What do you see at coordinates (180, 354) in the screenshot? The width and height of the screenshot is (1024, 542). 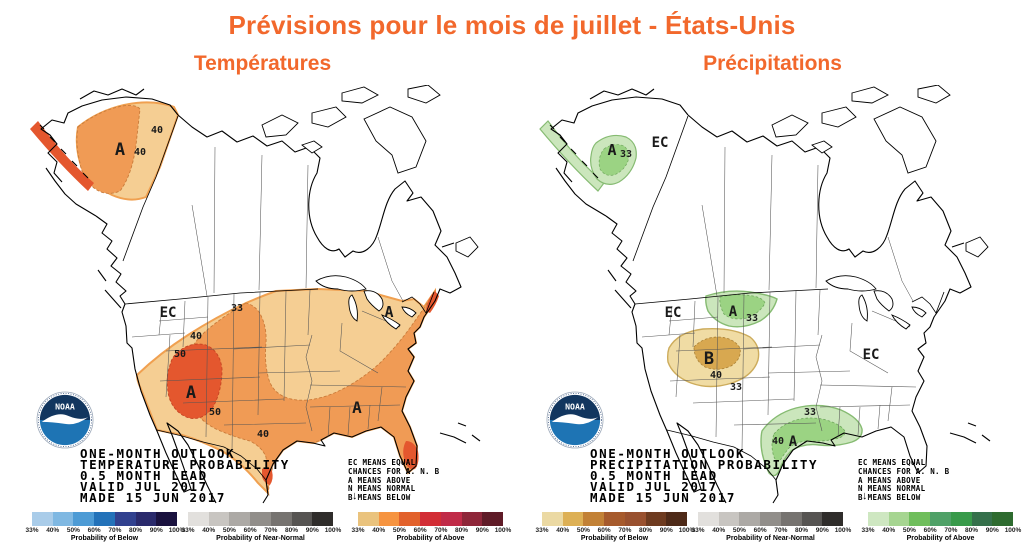 I see `map-label: 50` at bounding box center [180, 354].